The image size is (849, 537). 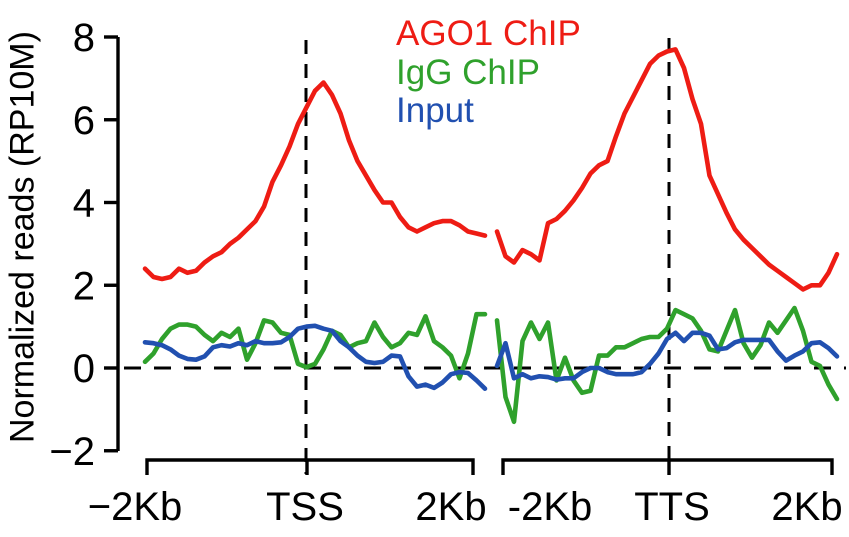 I want to click on legend-item-input: Input, so click(x=435, y=110).